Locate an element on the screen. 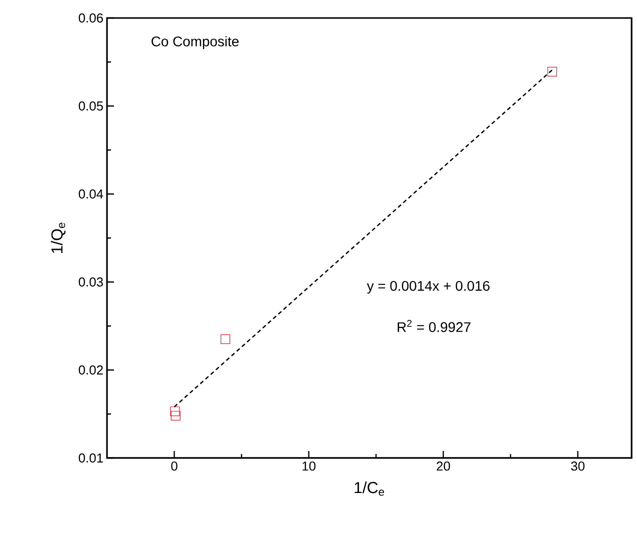  x-tick-label: 0 is located at coordinates (174, 466).